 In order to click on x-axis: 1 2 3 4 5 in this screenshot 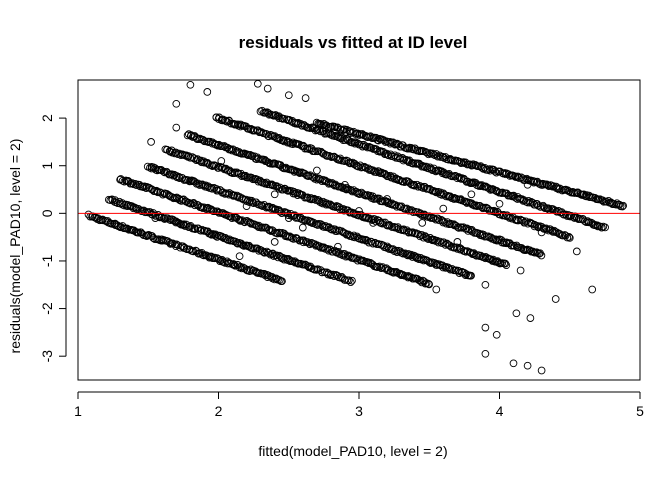, I will do `click(359, 405)`.